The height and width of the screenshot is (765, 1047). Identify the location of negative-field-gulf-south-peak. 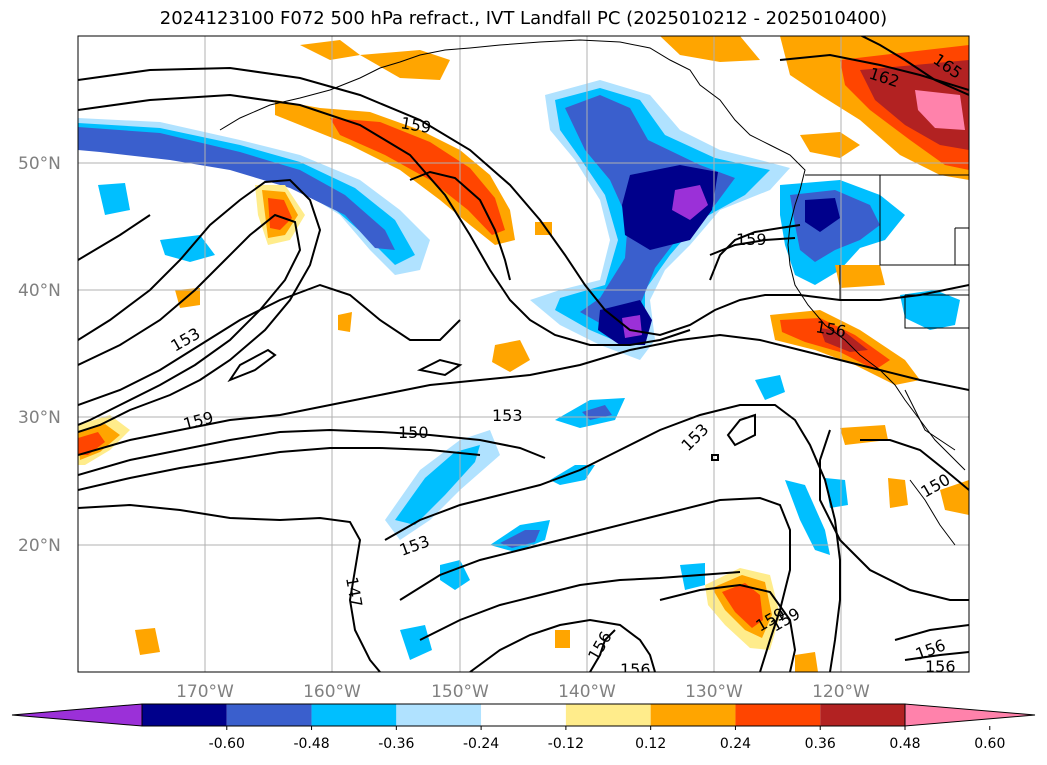
(632, 326).